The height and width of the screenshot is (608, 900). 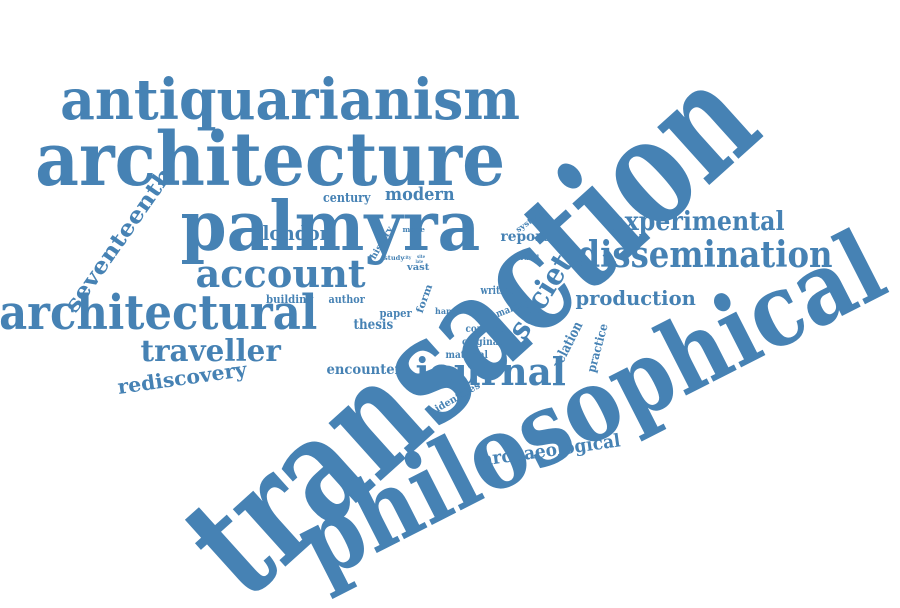 I want to click on word-experimental: experimental, so click(x=697, y=222).